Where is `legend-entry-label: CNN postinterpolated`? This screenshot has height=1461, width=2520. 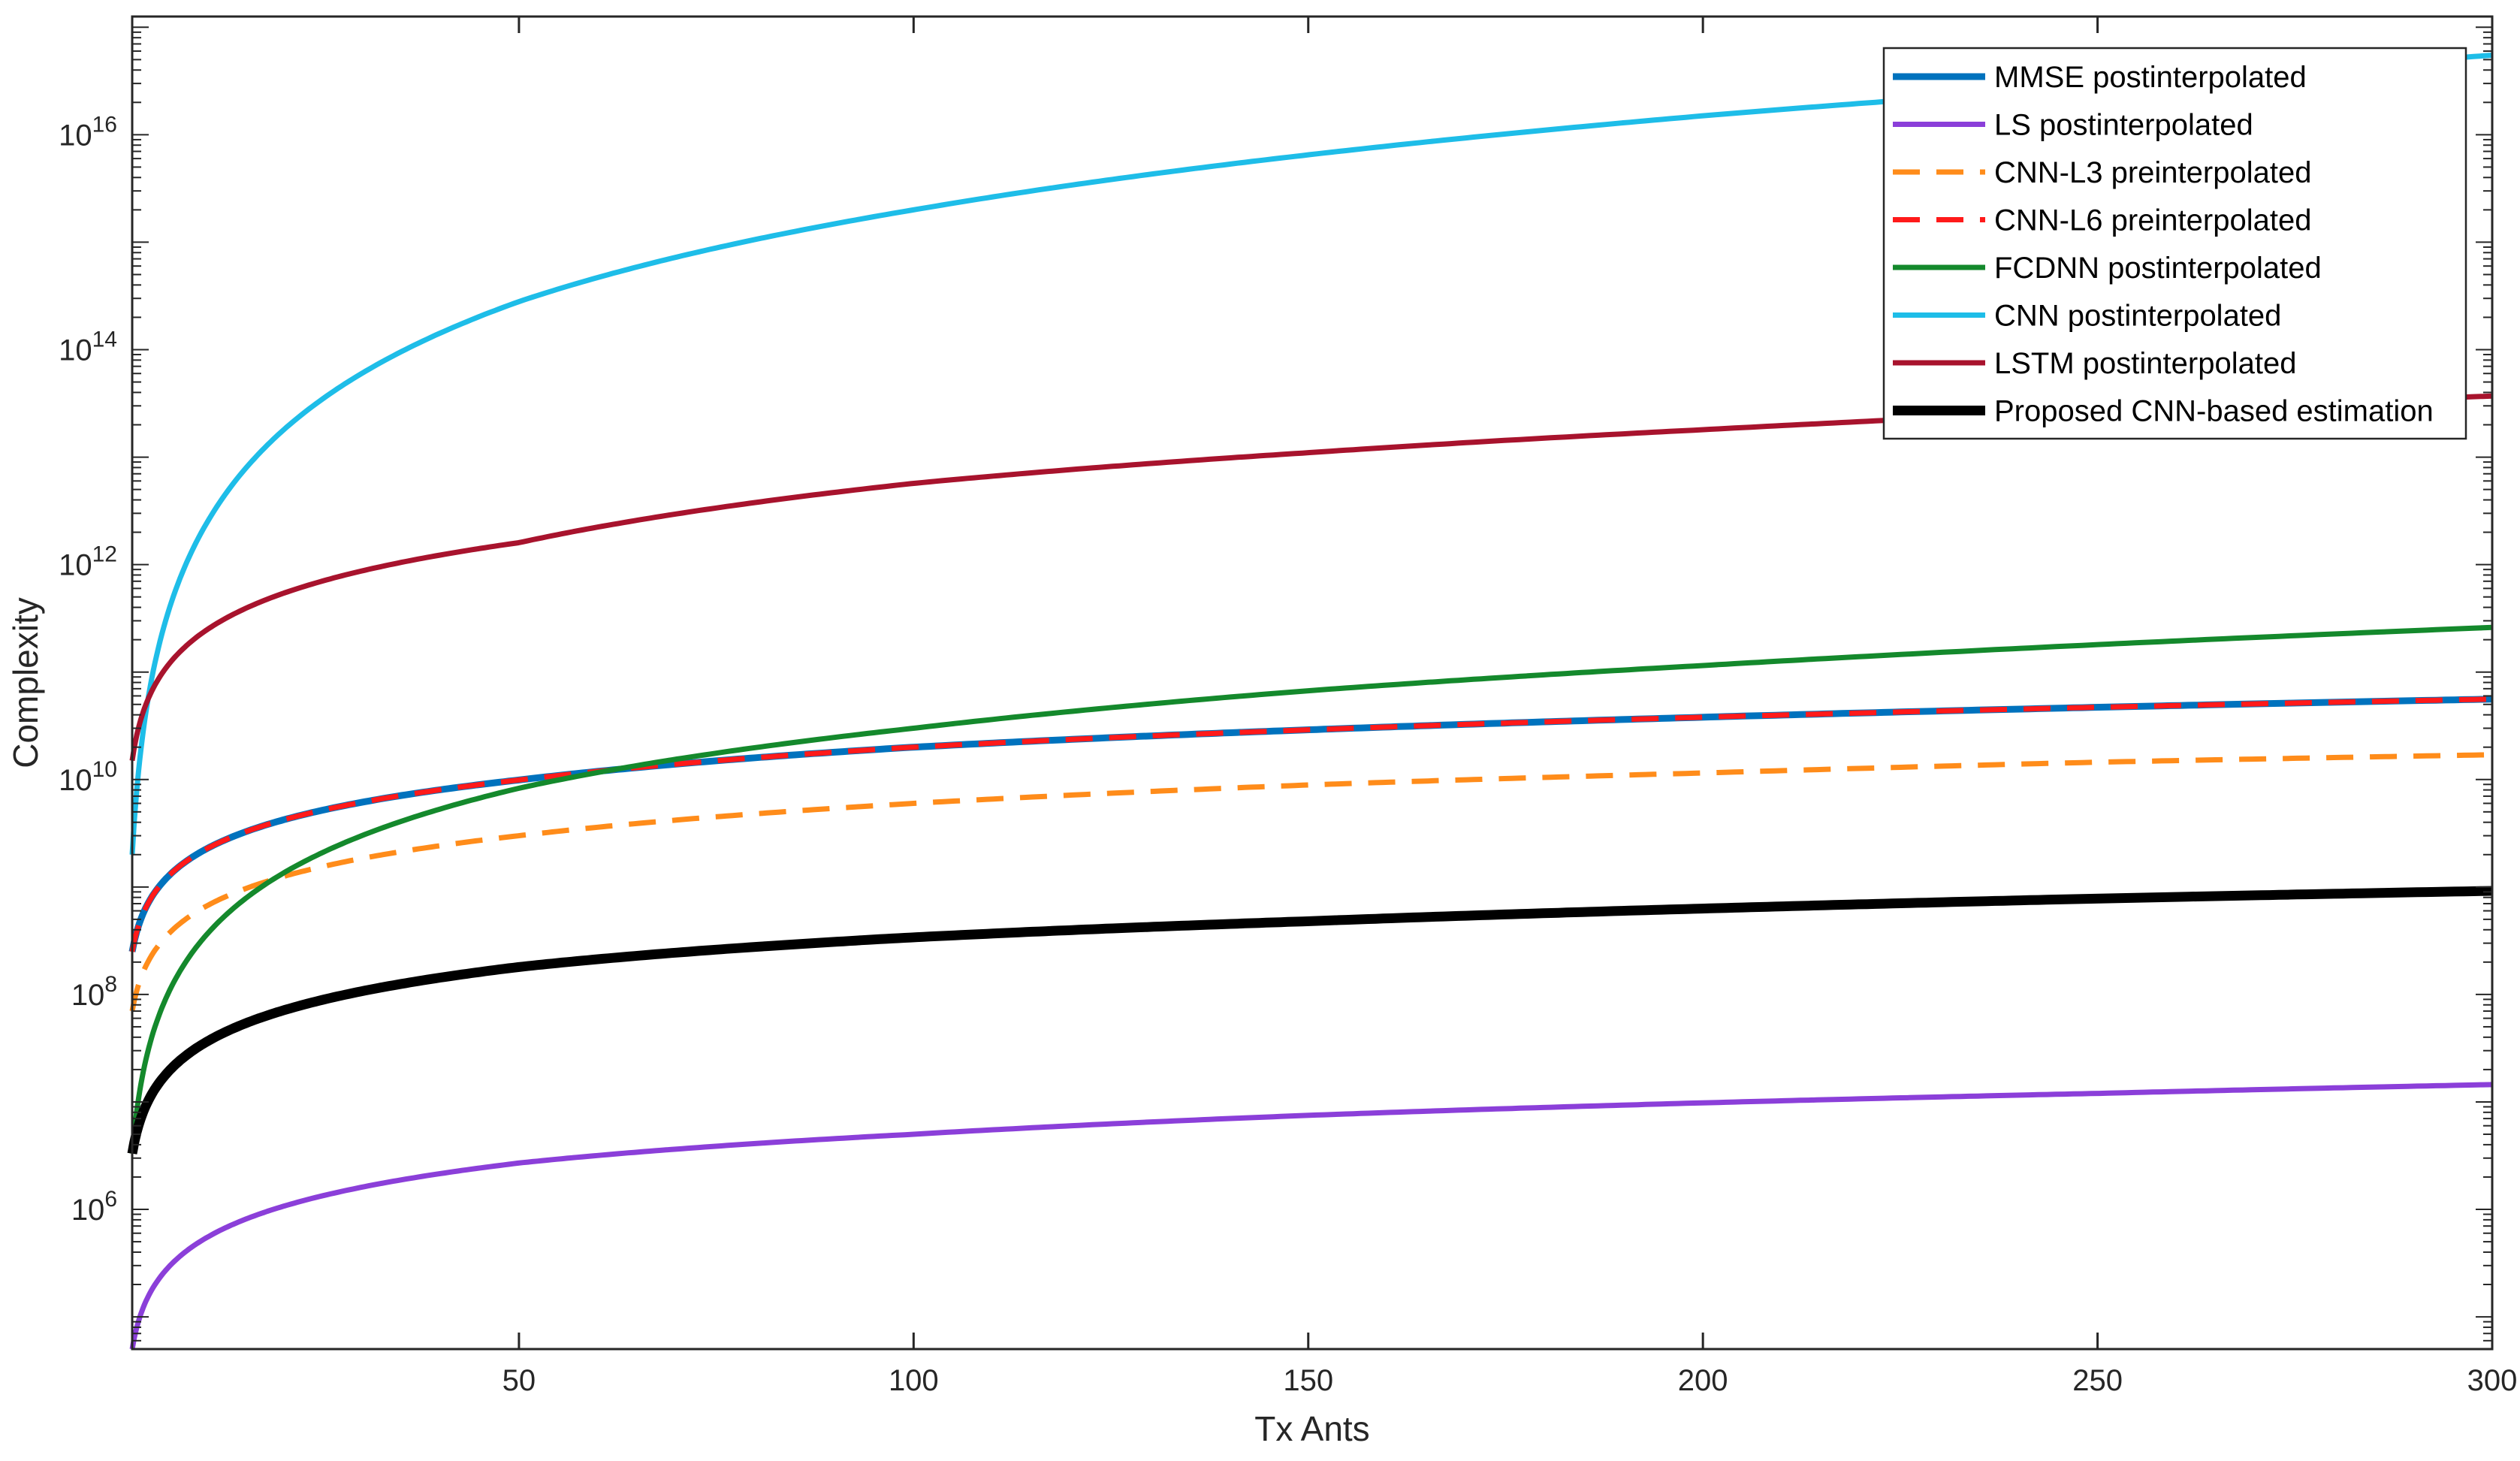 legend-entry-label: CNN postinterpolated is located at coordinates (2137, 316).